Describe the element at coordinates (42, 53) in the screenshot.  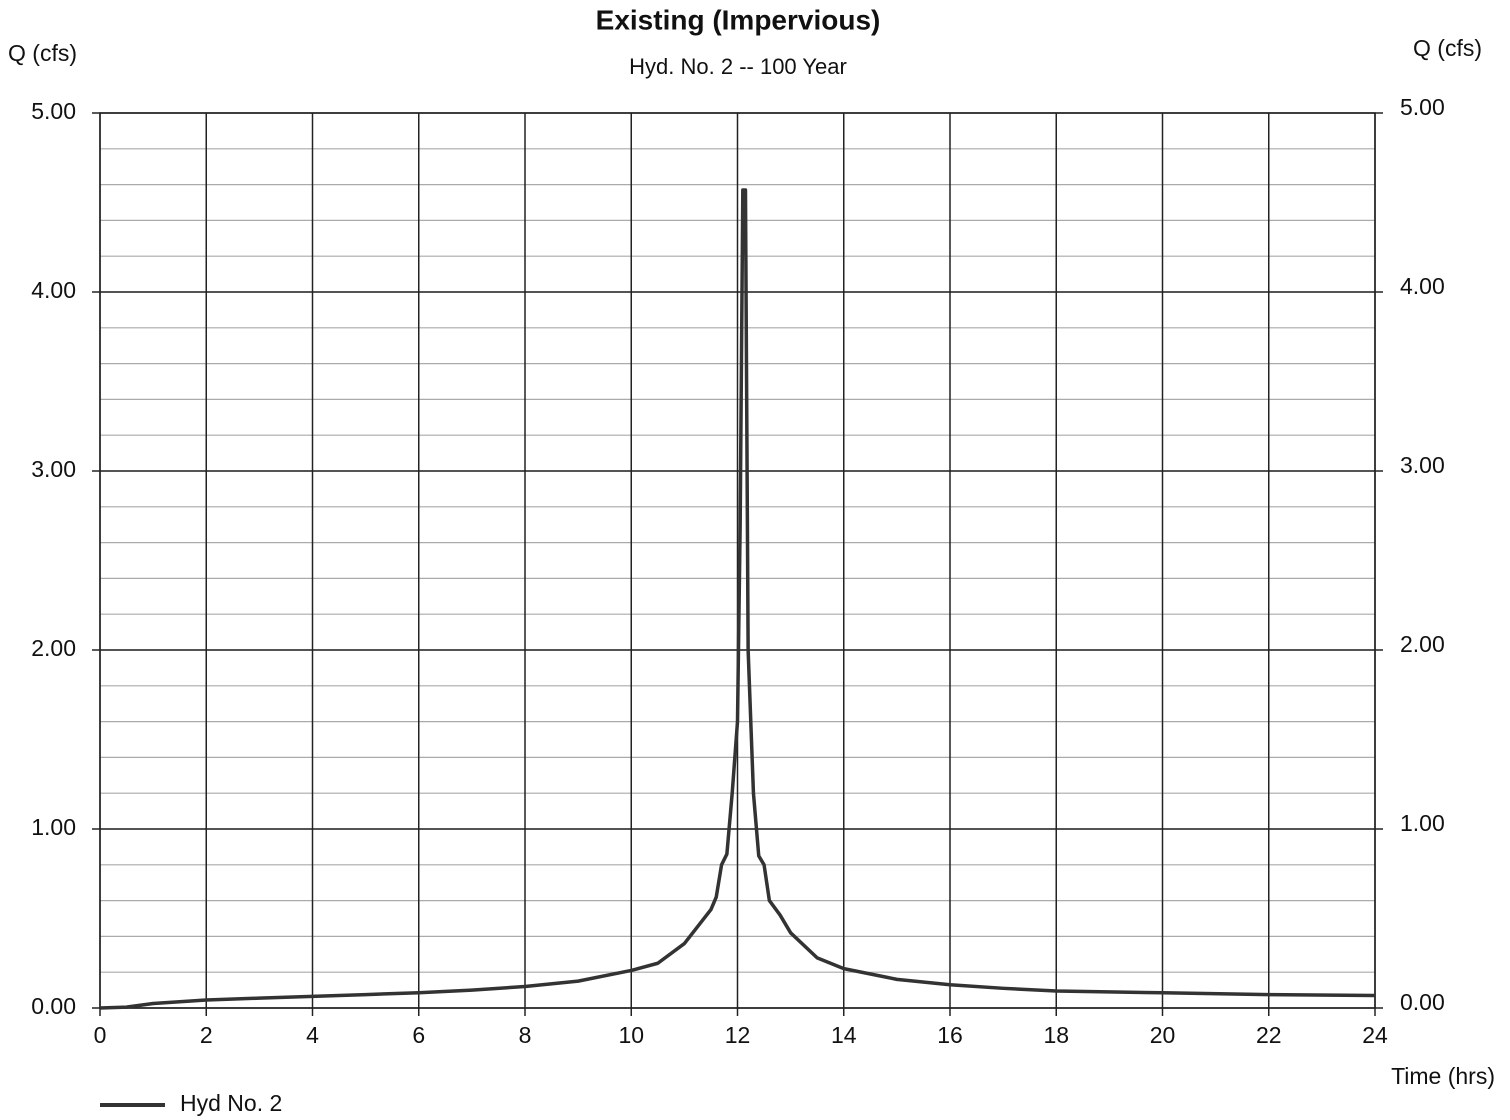
I see `y-axis-label: Q (cfs)` at that location.